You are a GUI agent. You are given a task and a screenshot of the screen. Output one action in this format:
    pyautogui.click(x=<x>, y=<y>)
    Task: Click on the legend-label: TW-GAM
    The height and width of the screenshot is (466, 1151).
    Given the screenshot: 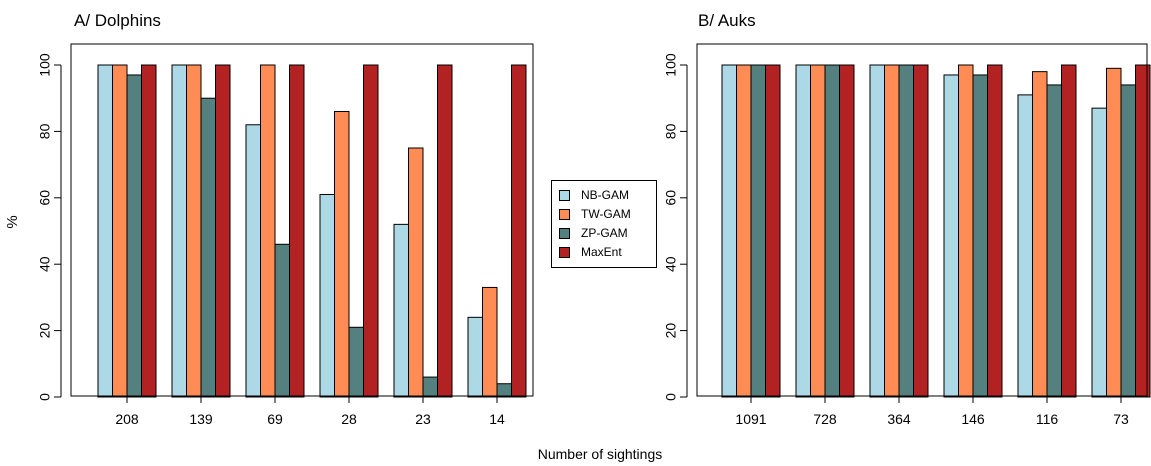 What is the action you would take?
    pyautogui.click(x=606, y=214)
    